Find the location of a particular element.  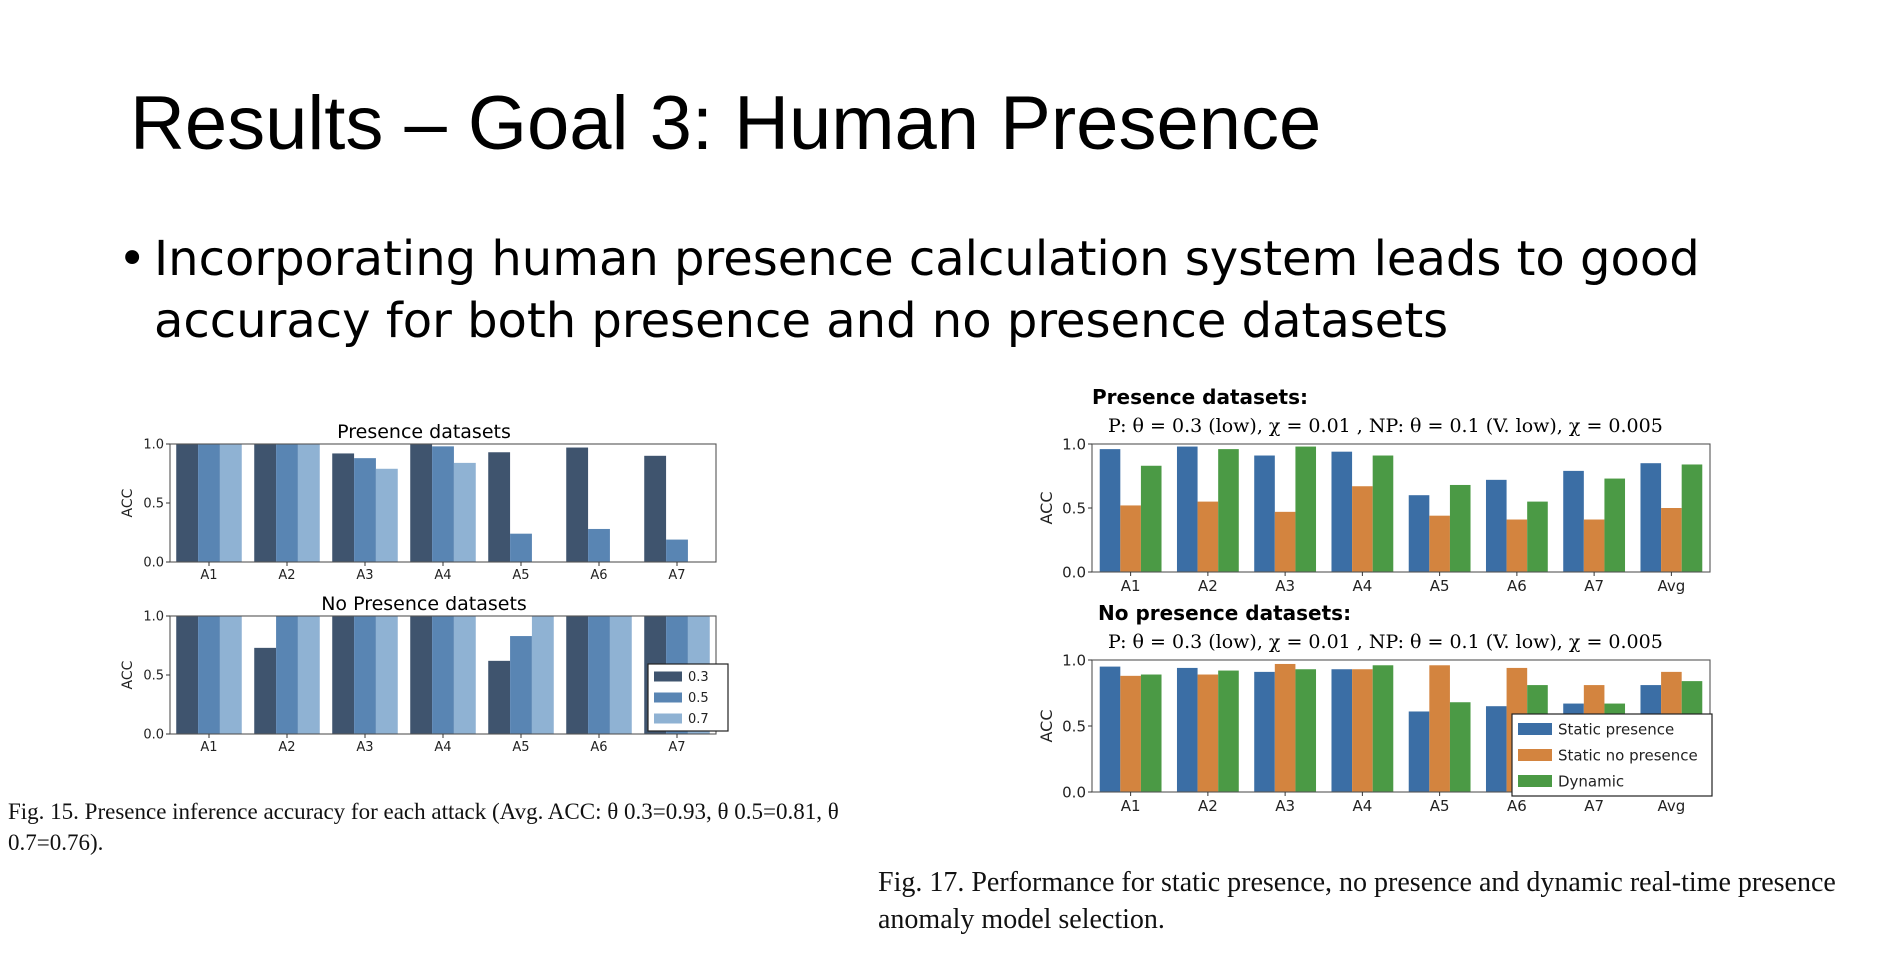

fig15_nopresence-bar-A5-s2 is located at coordinates (542, 675).